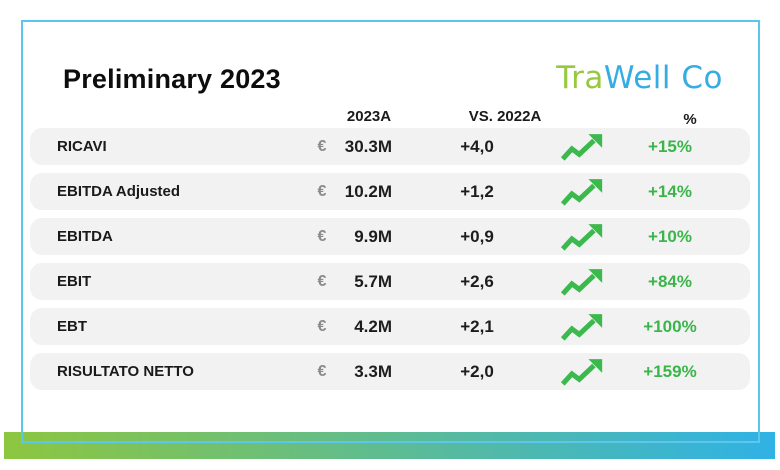  I want to click on row-percent: +100%, so click(670, 326).